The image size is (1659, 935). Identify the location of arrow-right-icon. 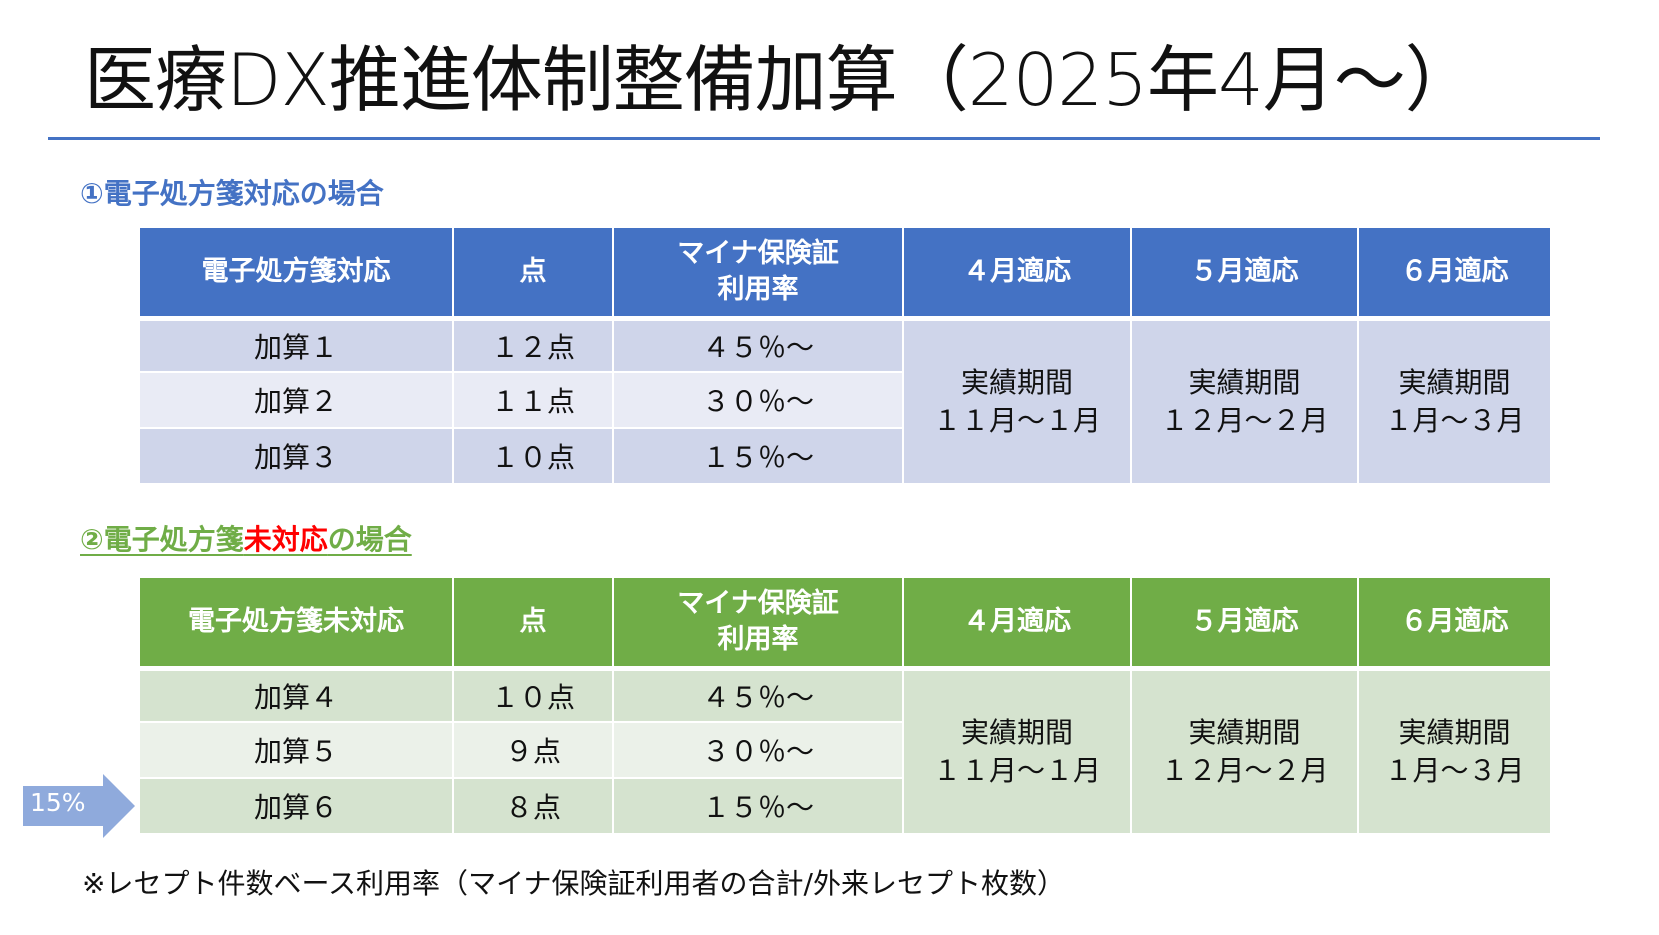
(79, 806).